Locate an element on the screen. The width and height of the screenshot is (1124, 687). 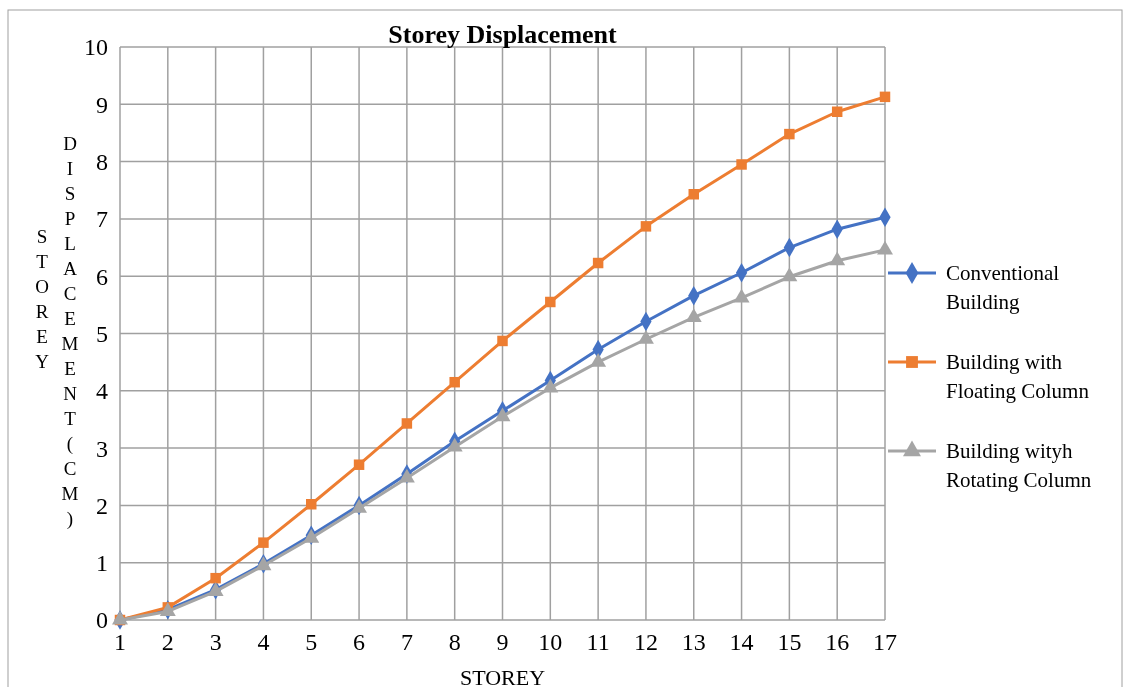
y-tick-label: 6 is located at coordinates (102, 276).